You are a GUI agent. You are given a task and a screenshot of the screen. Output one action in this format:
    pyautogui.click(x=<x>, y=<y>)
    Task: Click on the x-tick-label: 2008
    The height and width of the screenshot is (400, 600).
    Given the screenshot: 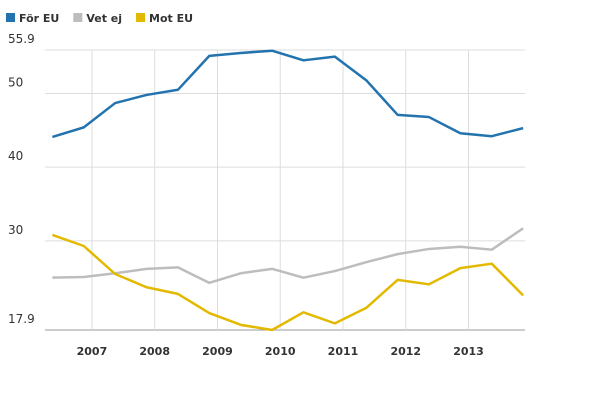 What is the action you would take?
    pyautogui.click(x=154, y=351)
    